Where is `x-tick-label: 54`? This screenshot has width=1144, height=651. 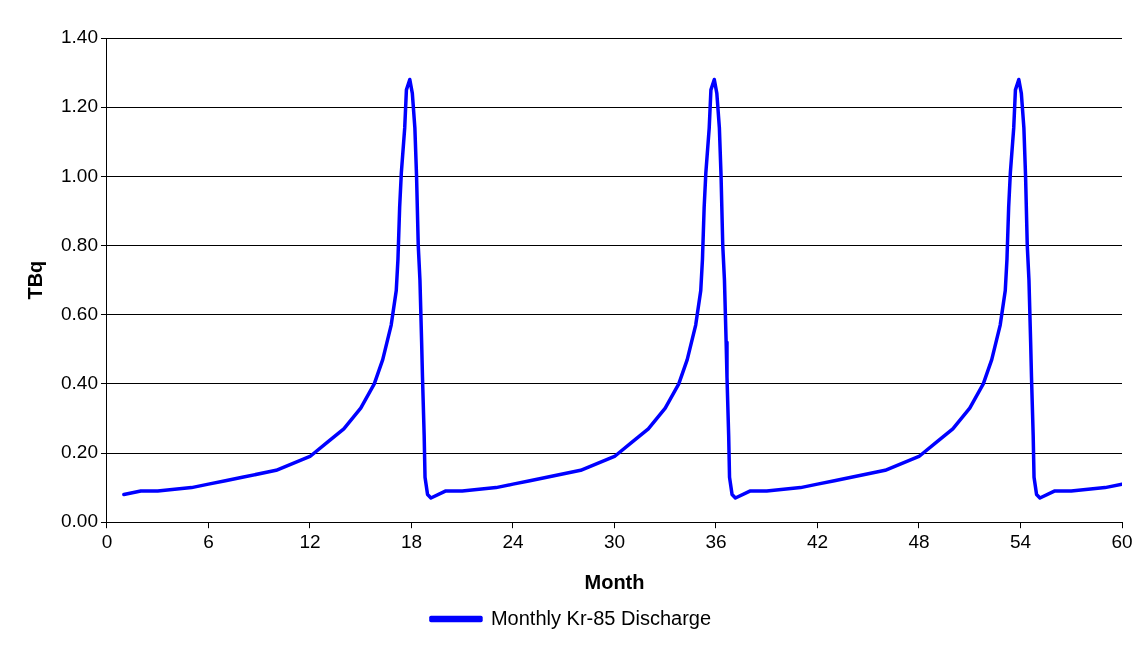 x-tick-label: 54 is located at coordinates (1020, 541).